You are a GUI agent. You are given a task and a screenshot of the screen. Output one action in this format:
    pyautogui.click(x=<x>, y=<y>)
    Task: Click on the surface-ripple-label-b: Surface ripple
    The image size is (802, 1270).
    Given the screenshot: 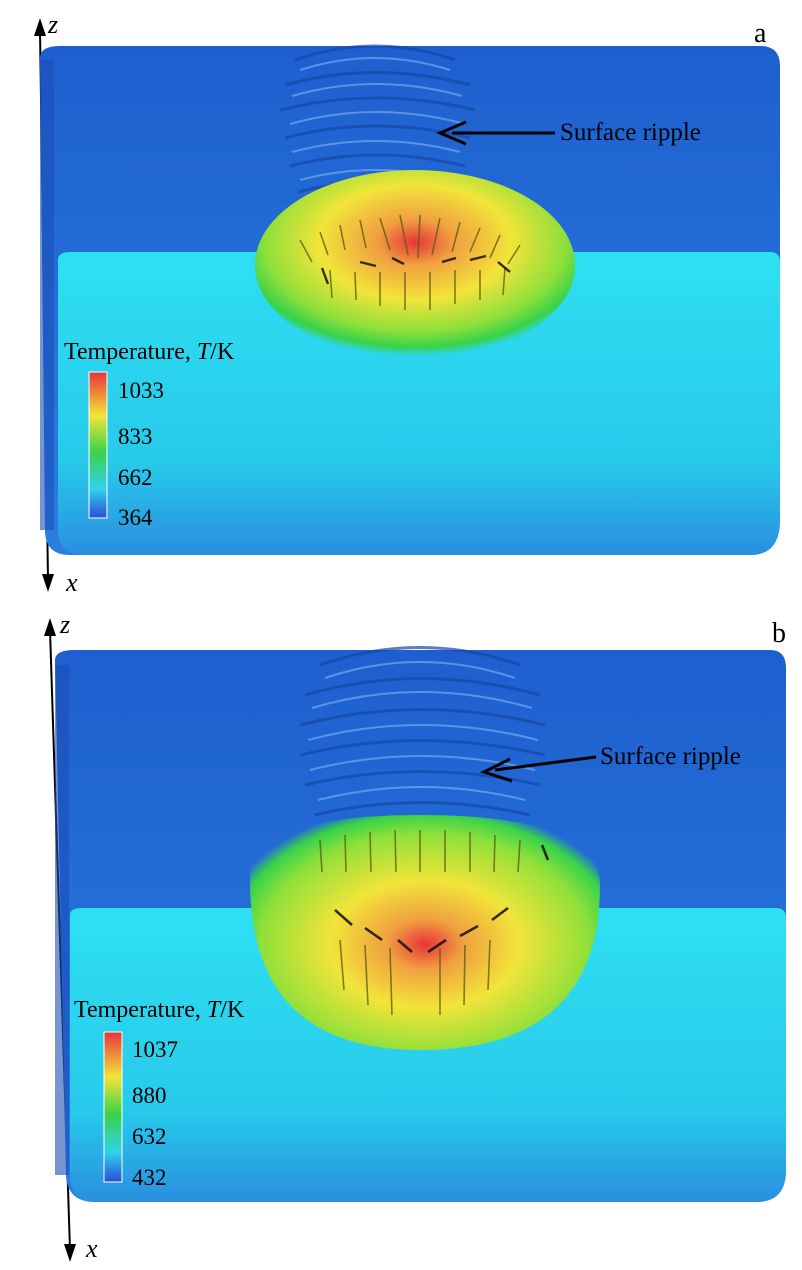 What is the action you would take?
    pyautogui.click(x=670, y=756)
    